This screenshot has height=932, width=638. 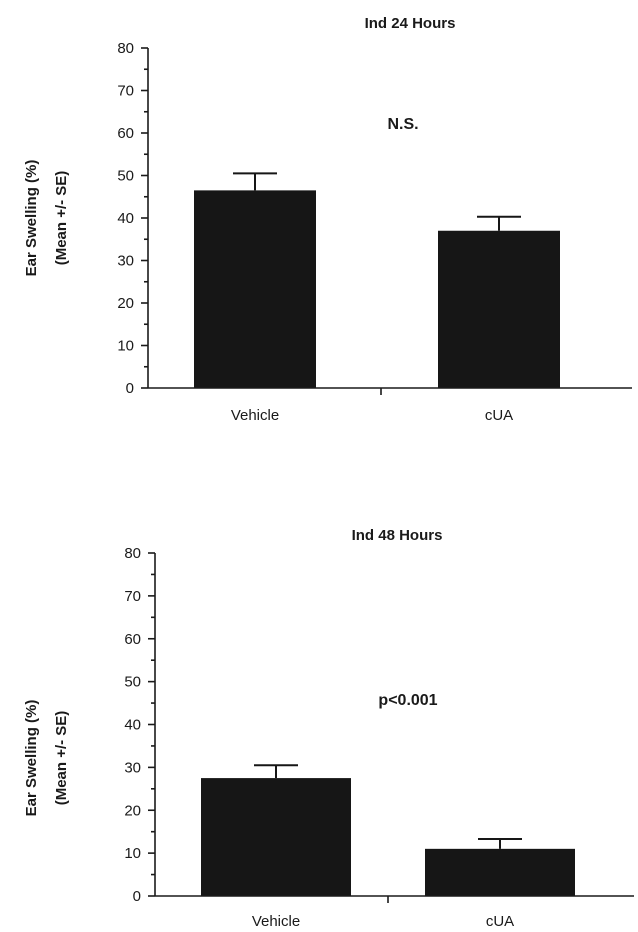 What do you see at coordinates (397, 535) in the screenshot?
I see `chart-title: Ind 48 Hours` at bounding box center [397, 535].